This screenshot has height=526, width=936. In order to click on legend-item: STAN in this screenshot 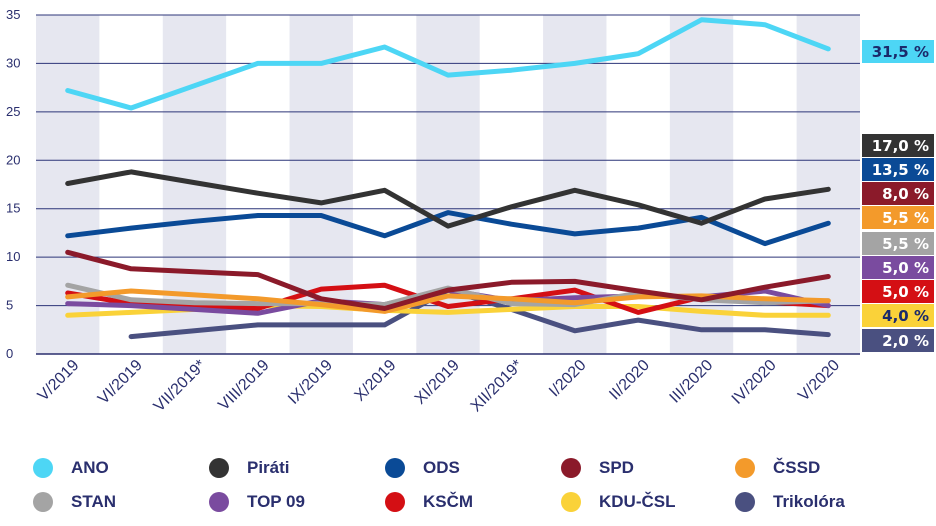, I will do `click(74, 502)`.